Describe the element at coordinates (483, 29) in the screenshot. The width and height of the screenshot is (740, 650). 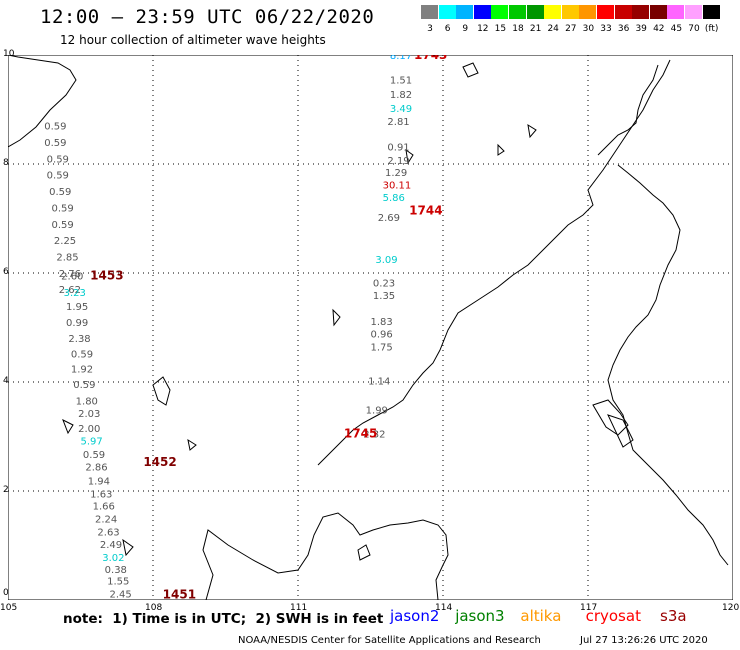
I see `legend-label: 12` at that location.